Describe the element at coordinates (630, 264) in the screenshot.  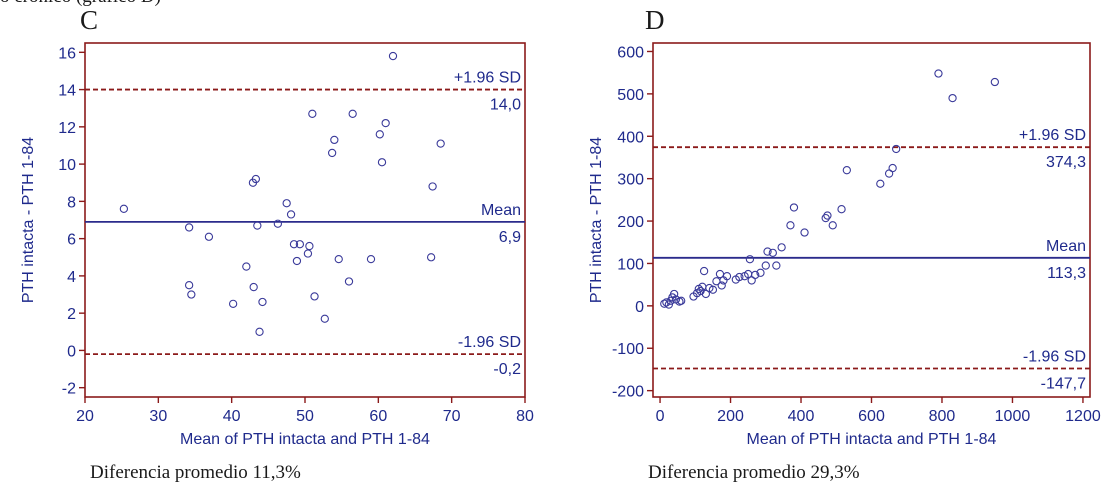
I see `y-tick-label: 100` at that location.